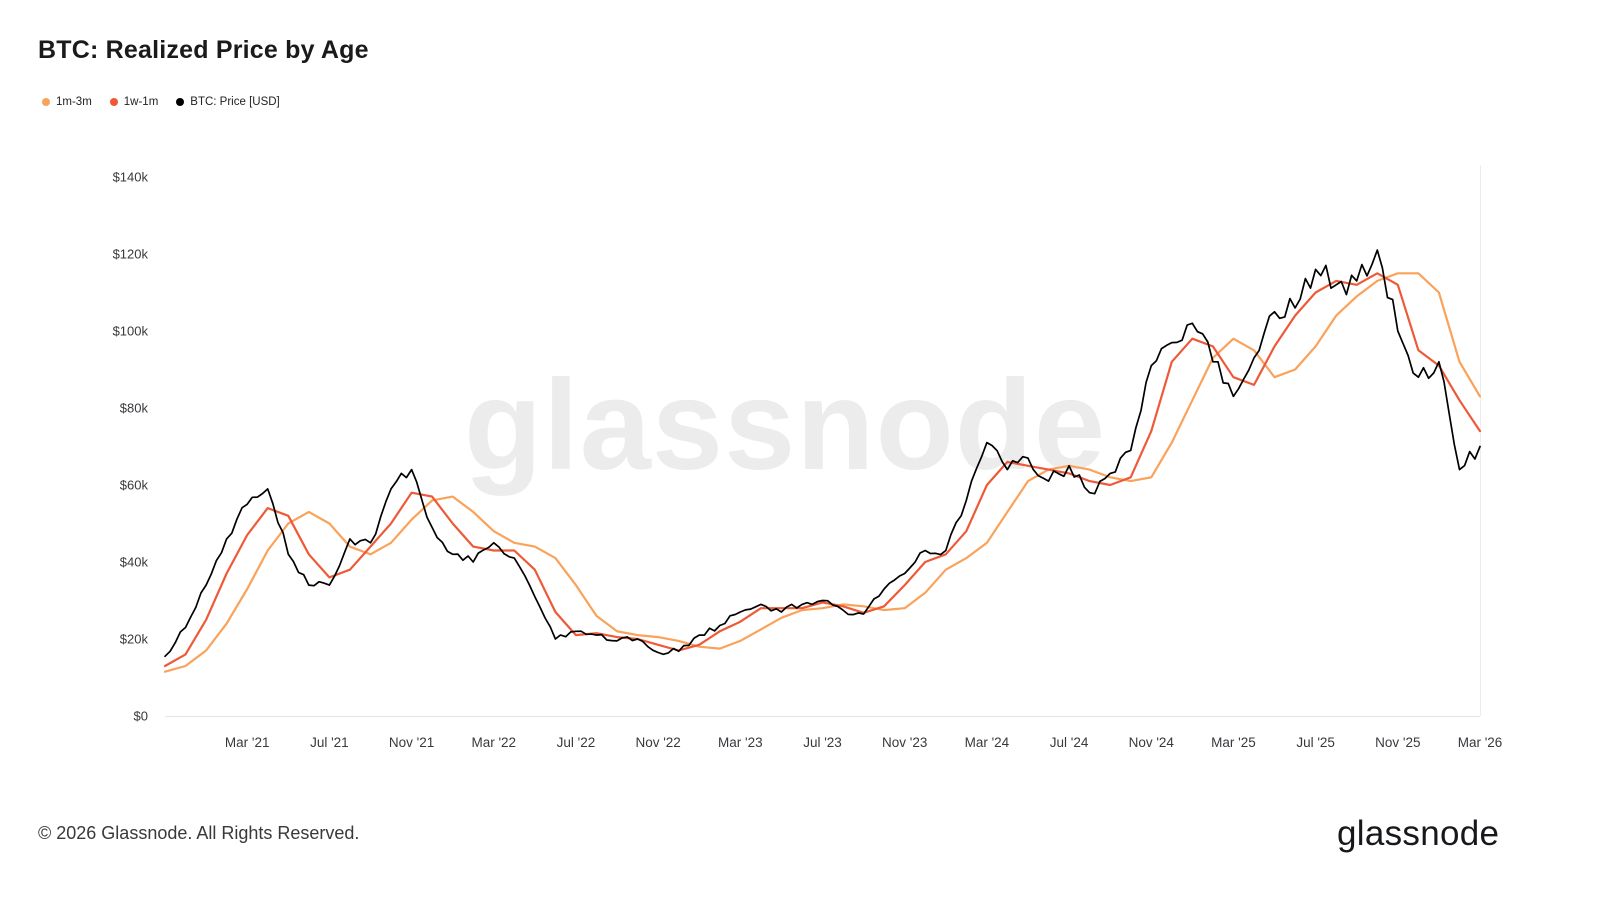 This screenshot has height=900, width=1600. What do you see at coordinates (1233, 742) in the screenshot?
I see `x-axis-label: Mar '25` at bounding box center [1233, 742].